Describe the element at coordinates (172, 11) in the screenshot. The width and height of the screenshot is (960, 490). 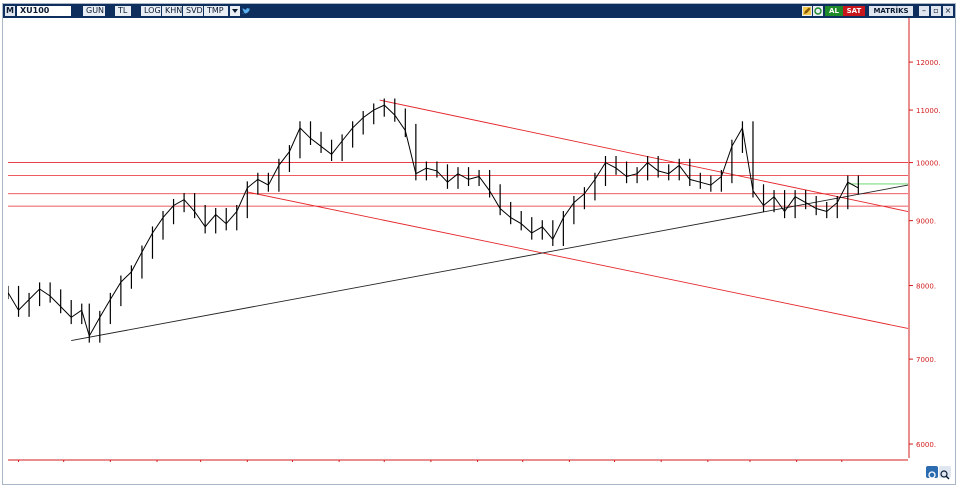
I see `khn-toggle: KHN` at that location.